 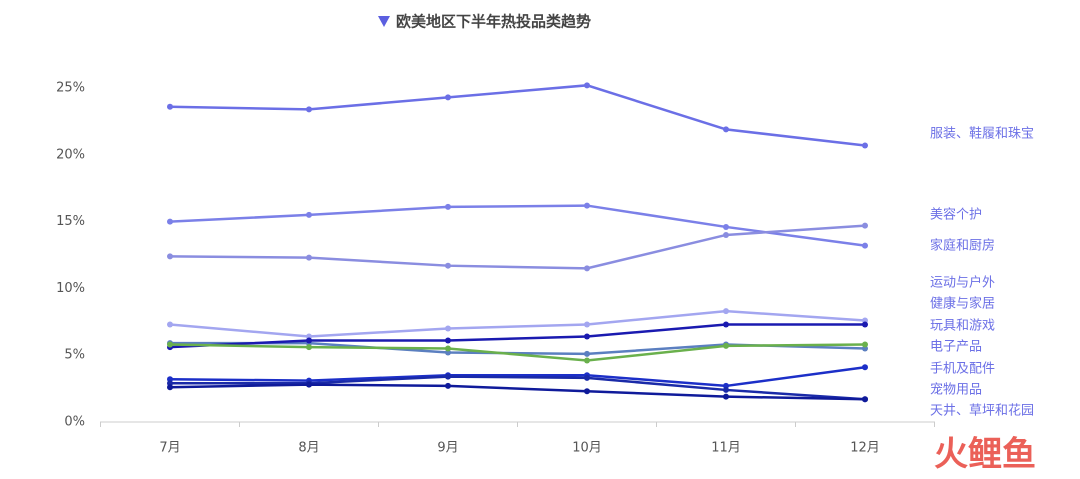 I want to click on x-tick-label: 11月, so click(x=726, y=448).